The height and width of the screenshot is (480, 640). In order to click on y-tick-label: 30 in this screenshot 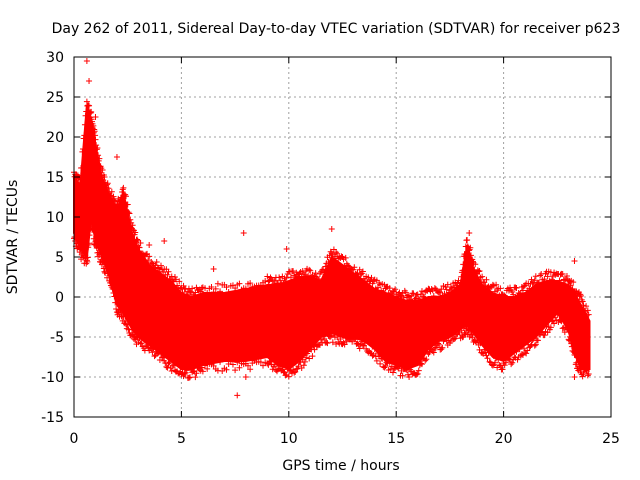, I will do `click(55, 58)`.